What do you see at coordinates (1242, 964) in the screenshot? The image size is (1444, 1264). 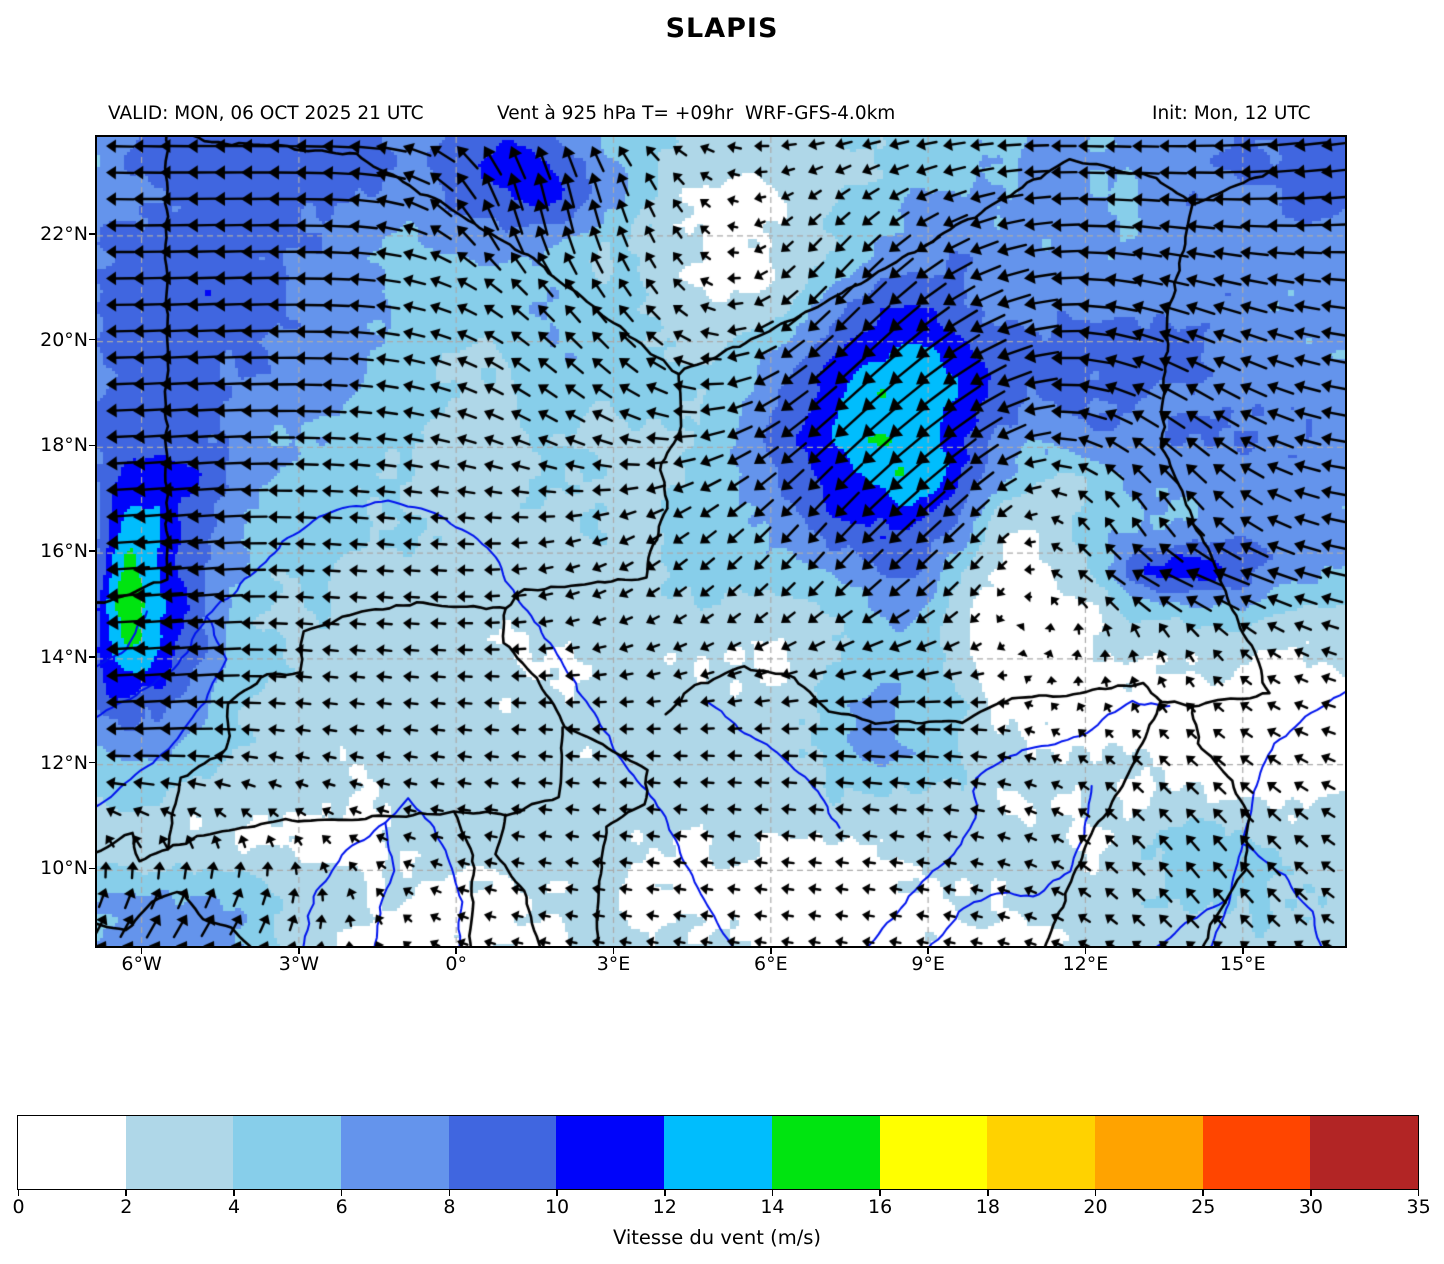 I see `x-tick-label: 15°E` at bounding box center [1242, 964].